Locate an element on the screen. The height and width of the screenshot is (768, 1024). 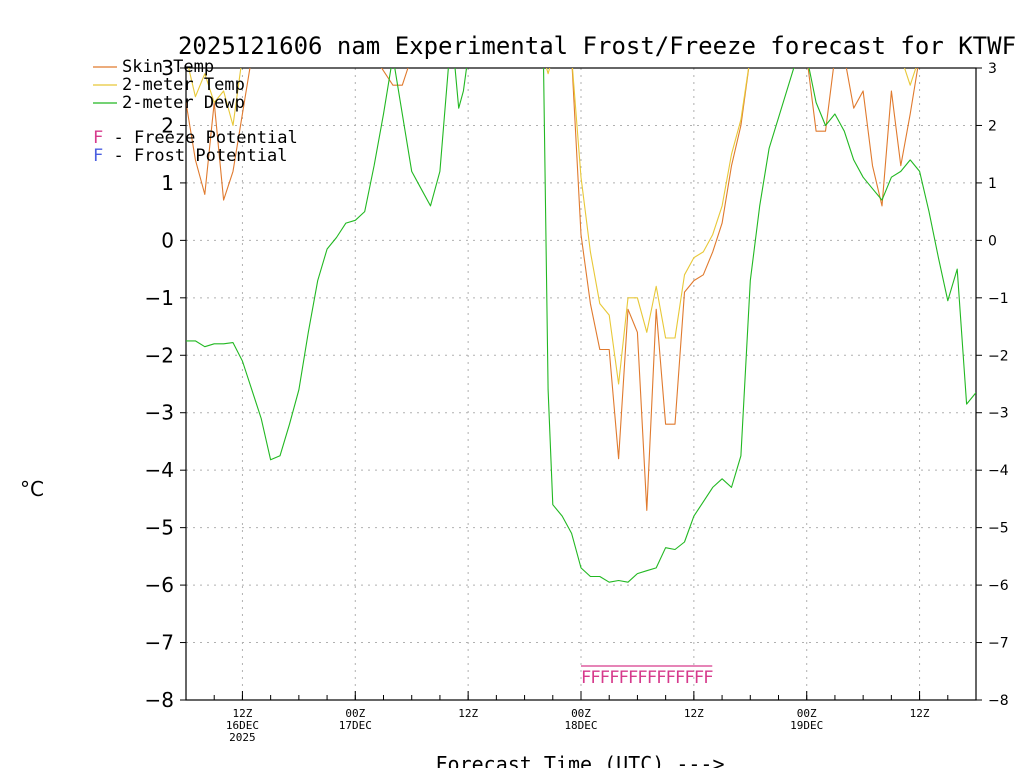
x-tick-label: 17DEC is located at coordinates (355, 725).